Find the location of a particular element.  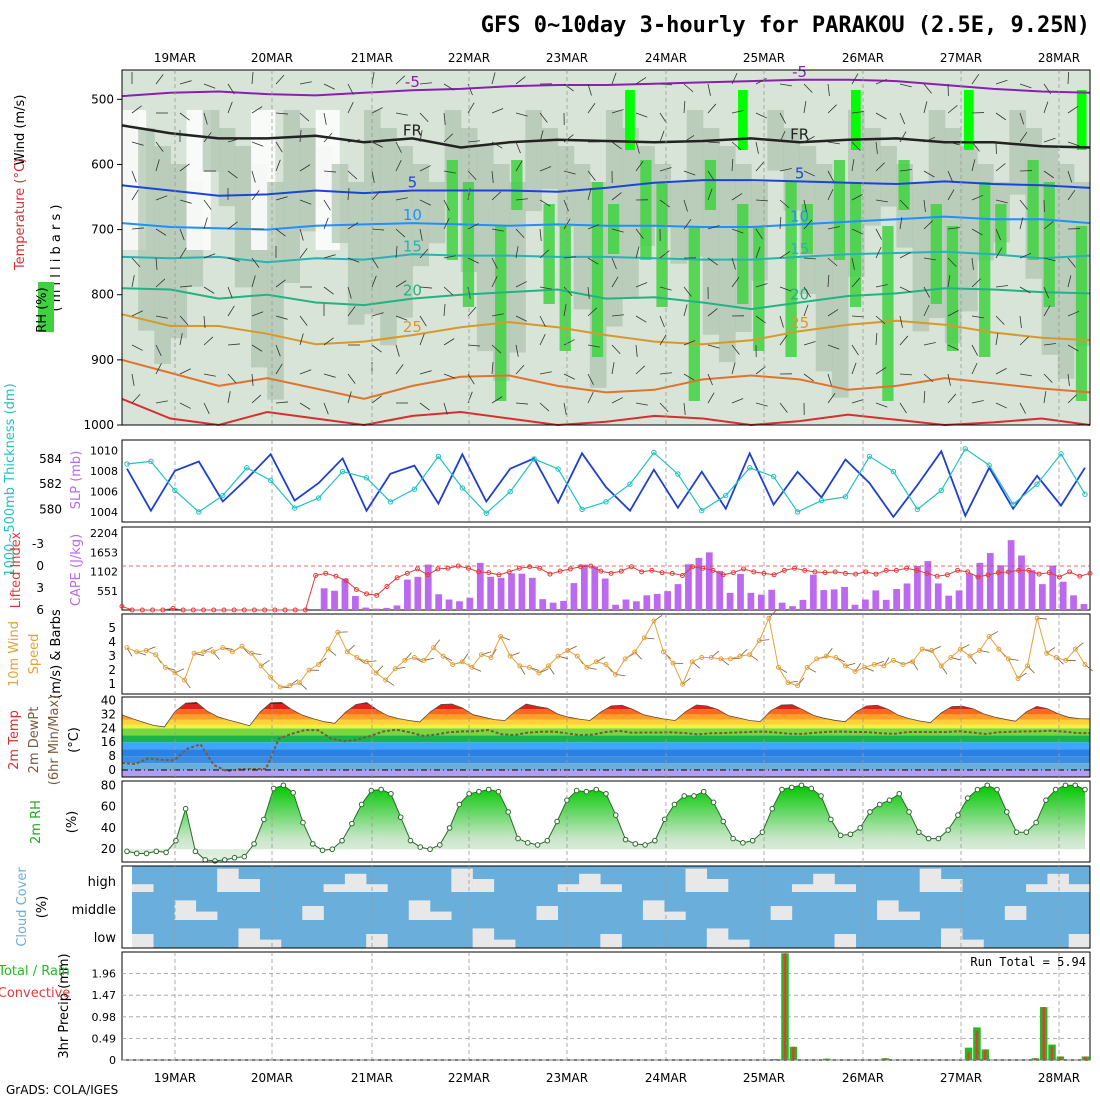

x-date-bottom-22MAR: 22MAR is located at coordinates (469, 1078).